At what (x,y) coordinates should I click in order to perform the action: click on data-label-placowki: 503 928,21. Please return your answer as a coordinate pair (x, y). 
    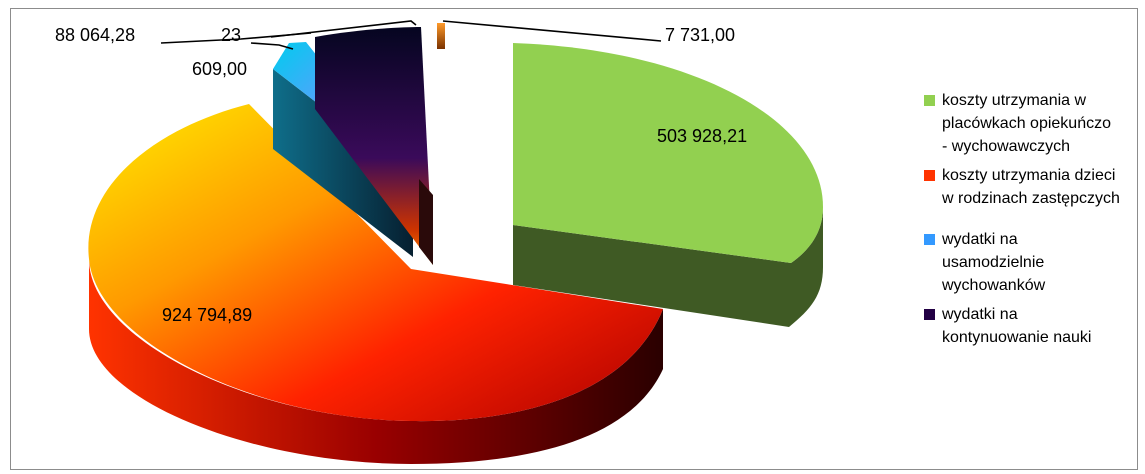
    Looking at the image, I should click on (702, 136).